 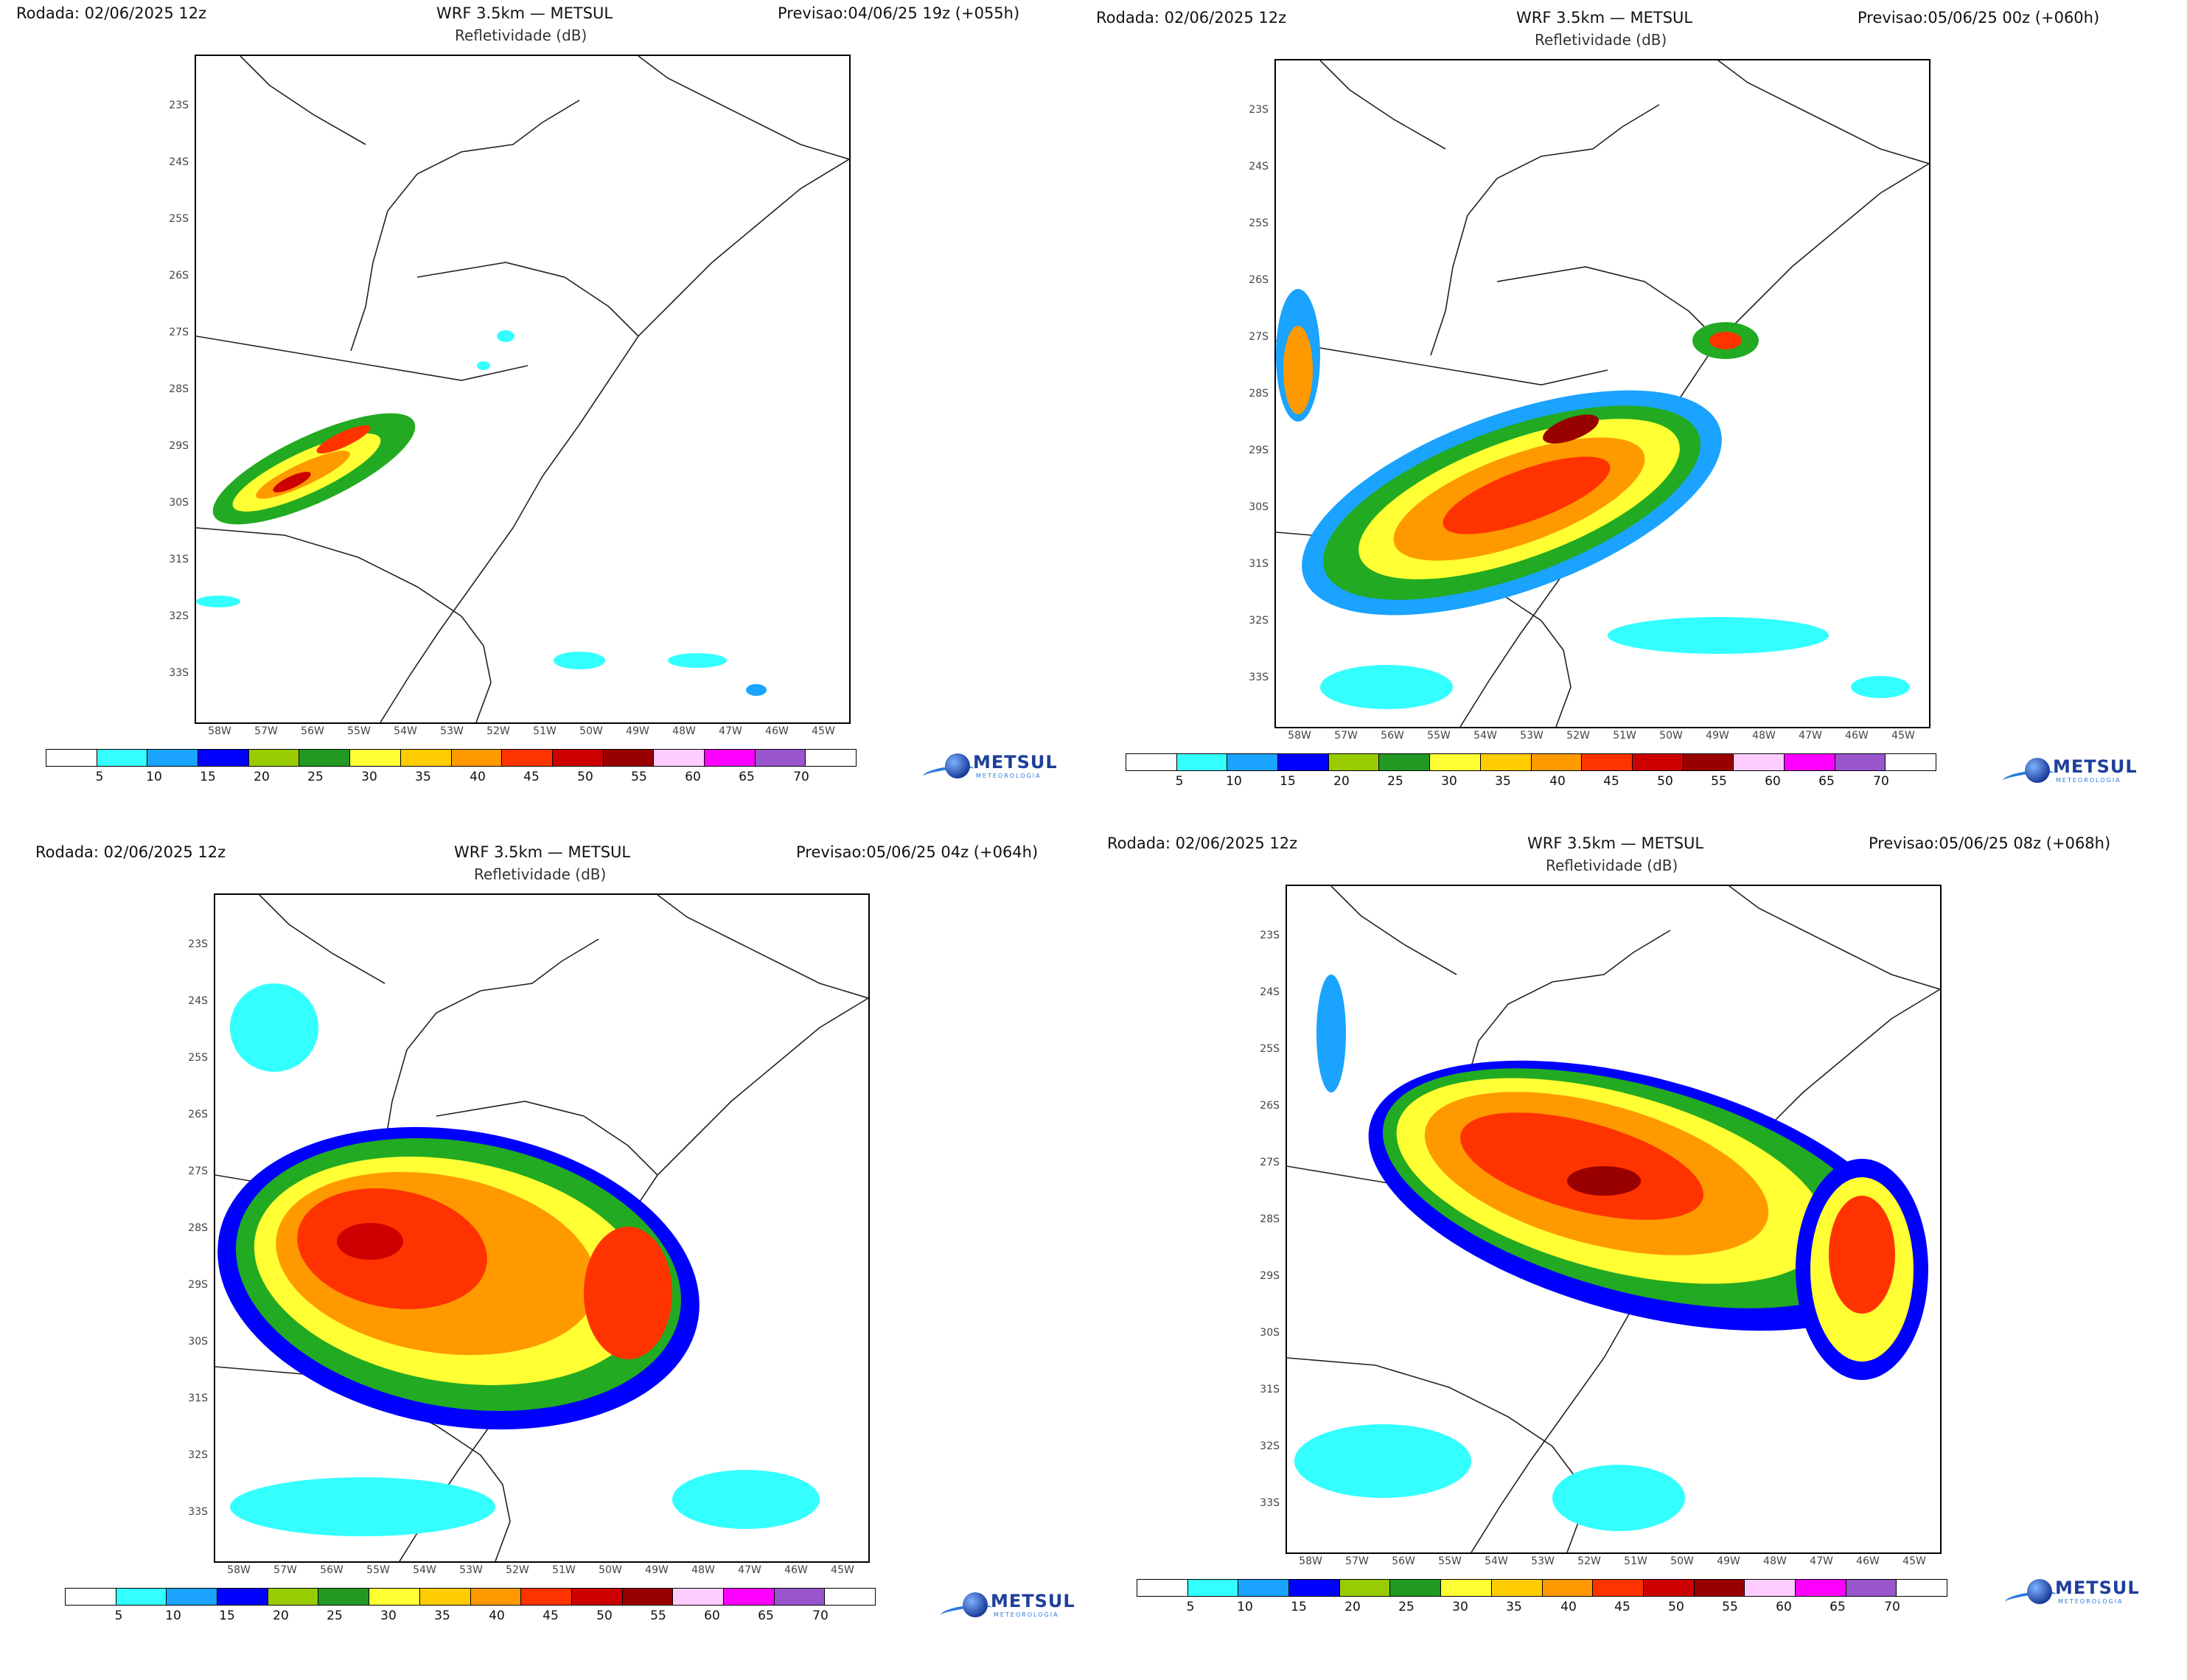 I want to click on lon-label: 49W, so click(x=637, y=731).